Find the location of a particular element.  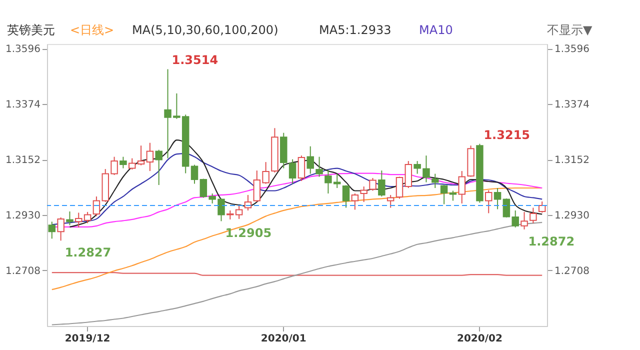

x-tick-label: 2019/12 is located at coordinates (87, 339).